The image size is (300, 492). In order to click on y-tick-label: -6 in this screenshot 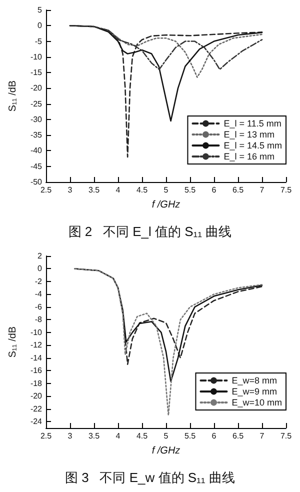, I will do `click(38, 307)`.